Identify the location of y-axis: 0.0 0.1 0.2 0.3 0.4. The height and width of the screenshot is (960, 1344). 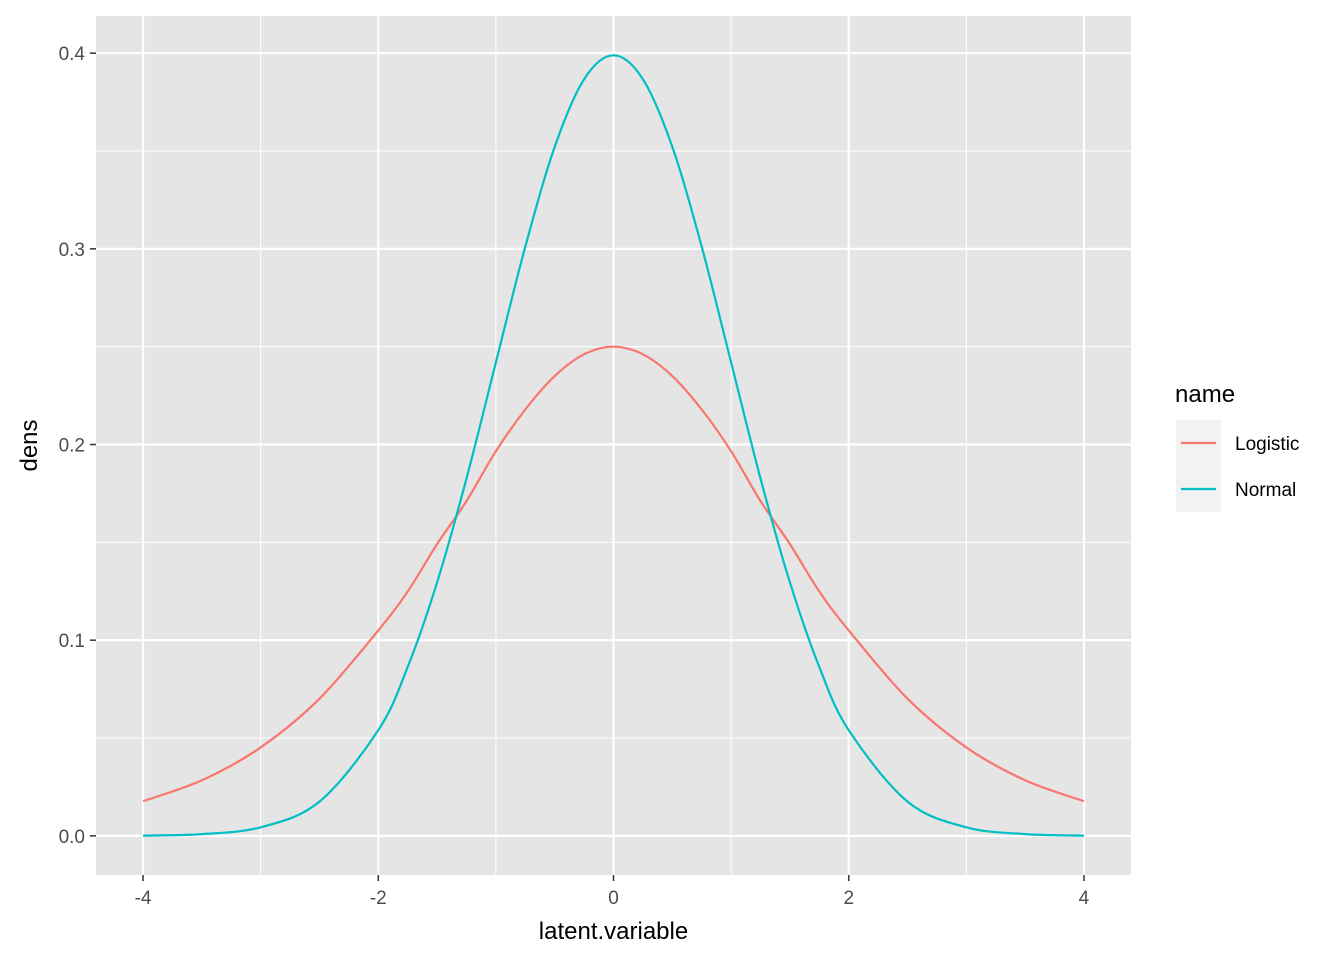
(77, 446).